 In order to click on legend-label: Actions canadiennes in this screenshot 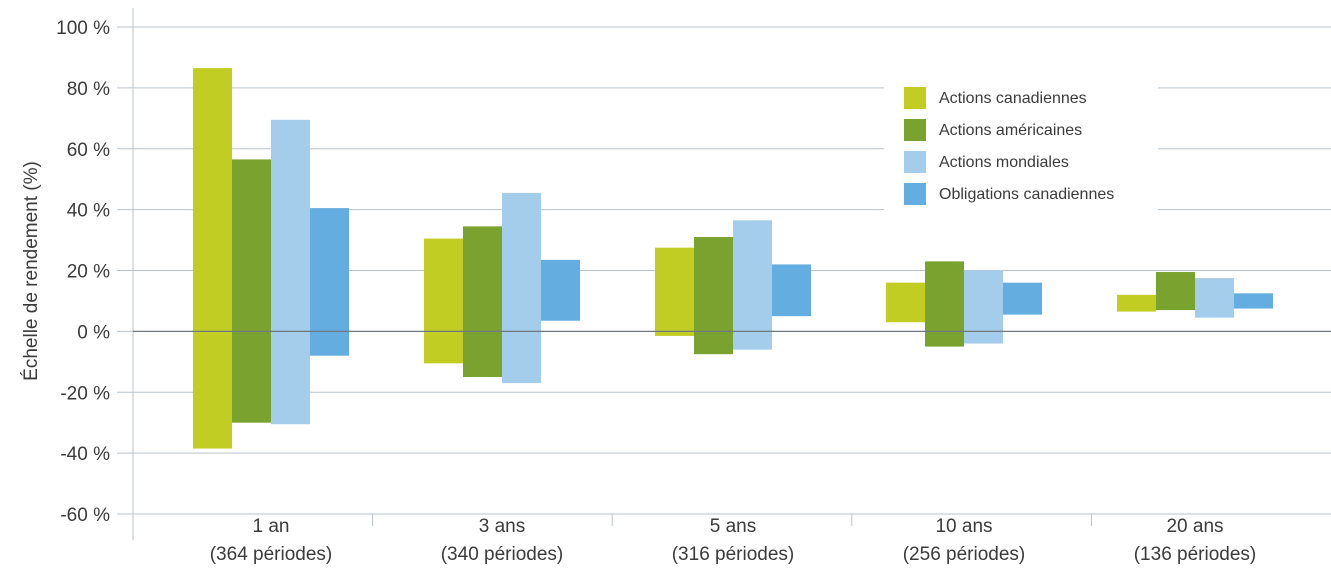, I will do `click(1013, 98)`.